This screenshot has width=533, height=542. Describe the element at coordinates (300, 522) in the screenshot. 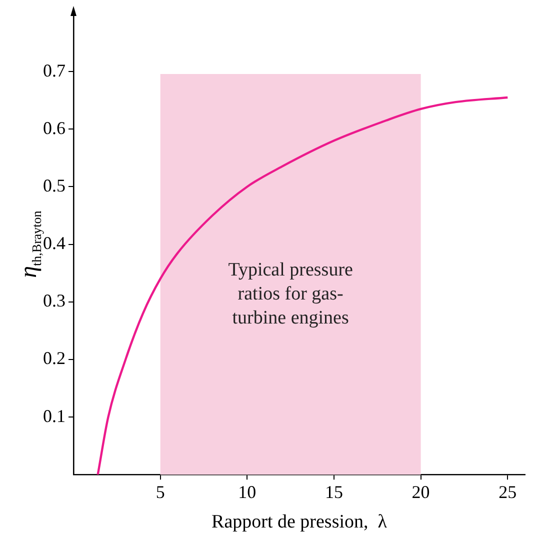

I see `x-axis-title: Rapport de pression, λ` at that location.